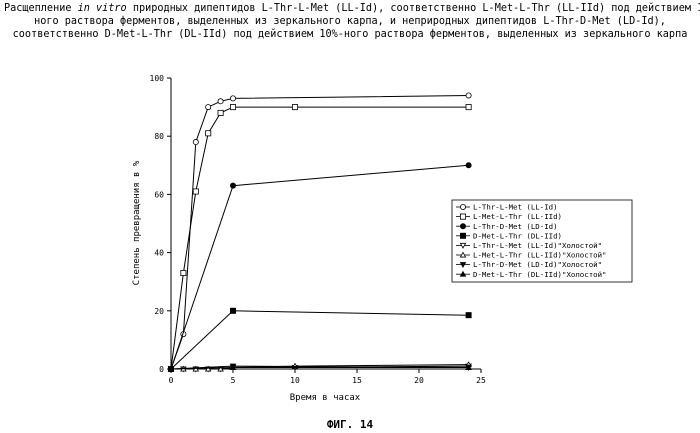 The height and width of the screenshot is (433, 700). I want to click on series-line, so click(320, 340).